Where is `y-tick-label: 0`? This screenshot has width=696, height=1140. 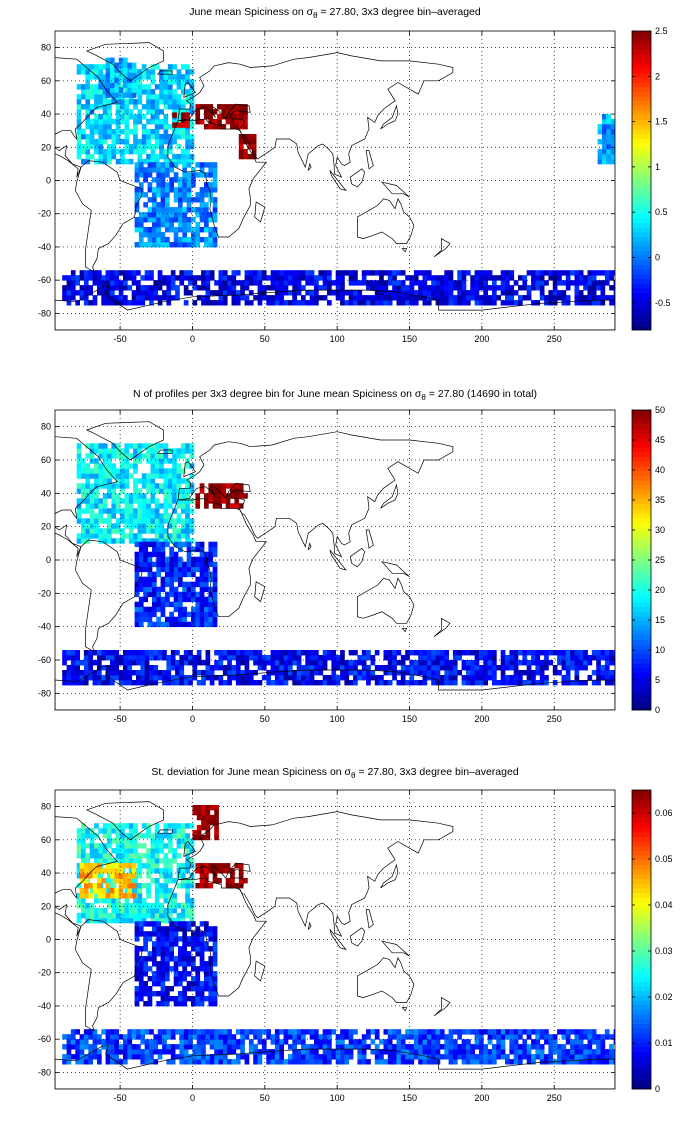 y-tick-label: 0 is located at coordinates (48, 181).